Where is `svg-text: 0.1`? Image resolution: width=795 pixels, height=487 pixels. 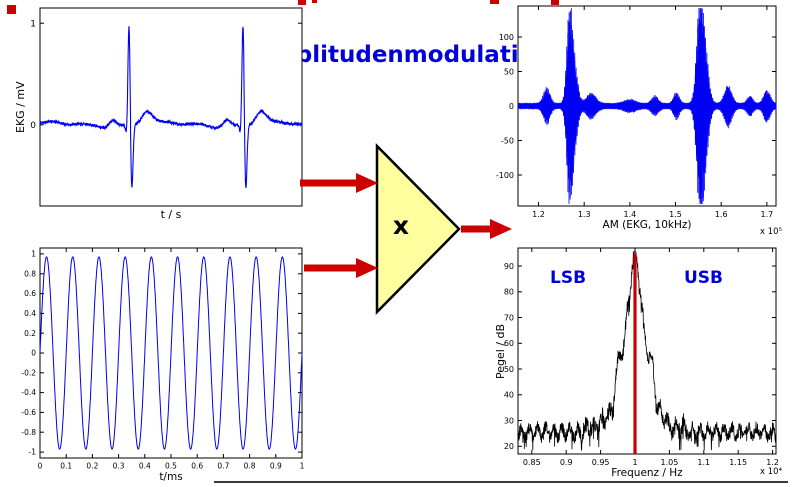
svg-text: 0.1 is located at coordinates (66, 466).